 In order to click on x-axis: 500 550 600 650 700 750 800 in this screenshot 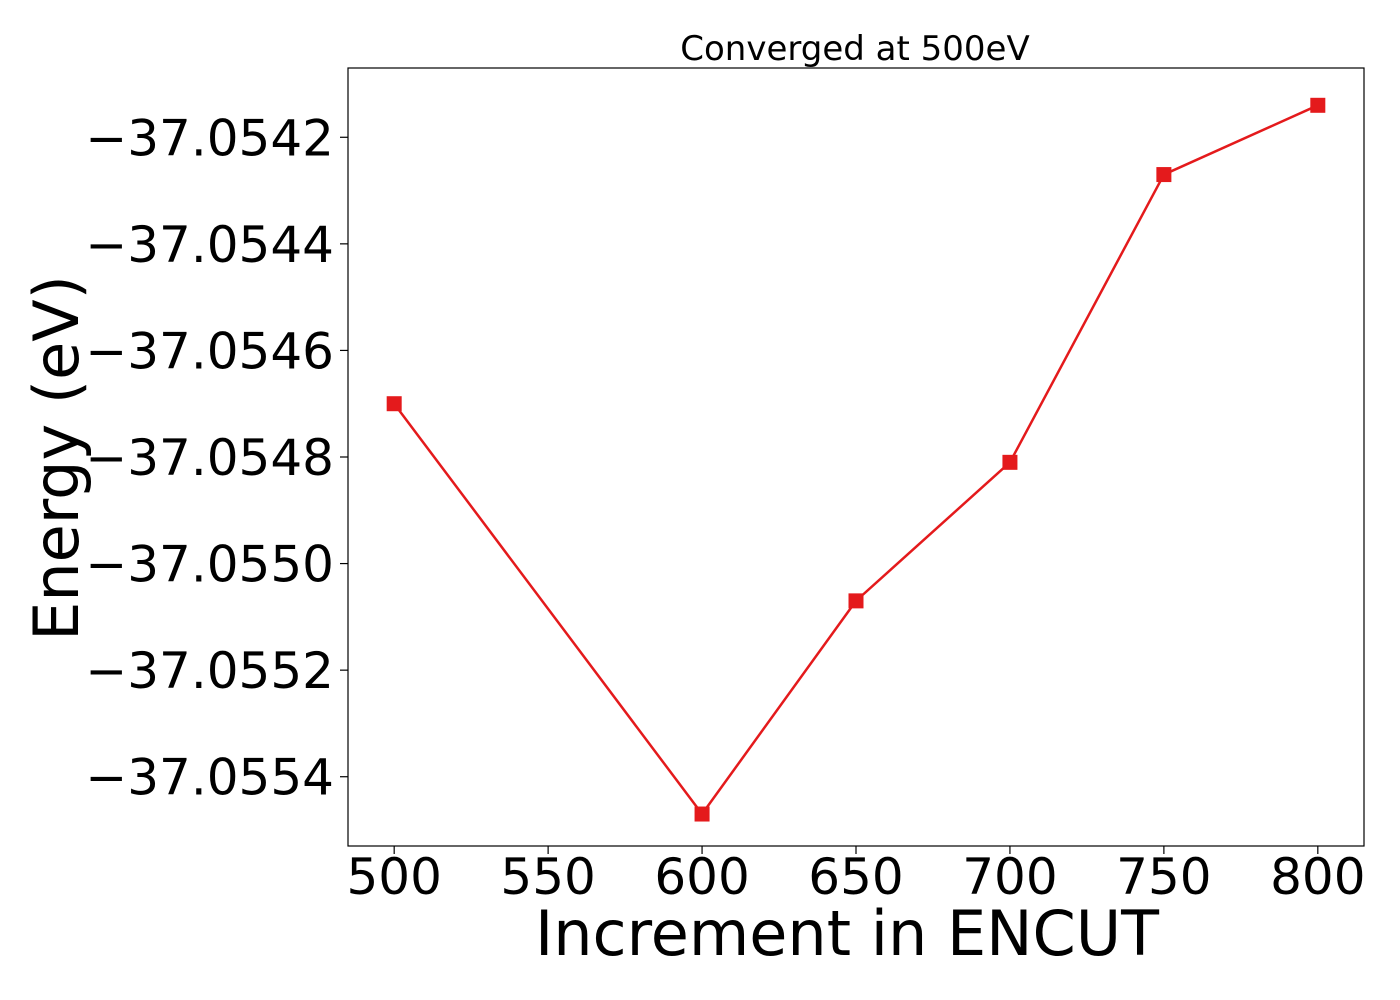, I will do `click(856, 876)`.